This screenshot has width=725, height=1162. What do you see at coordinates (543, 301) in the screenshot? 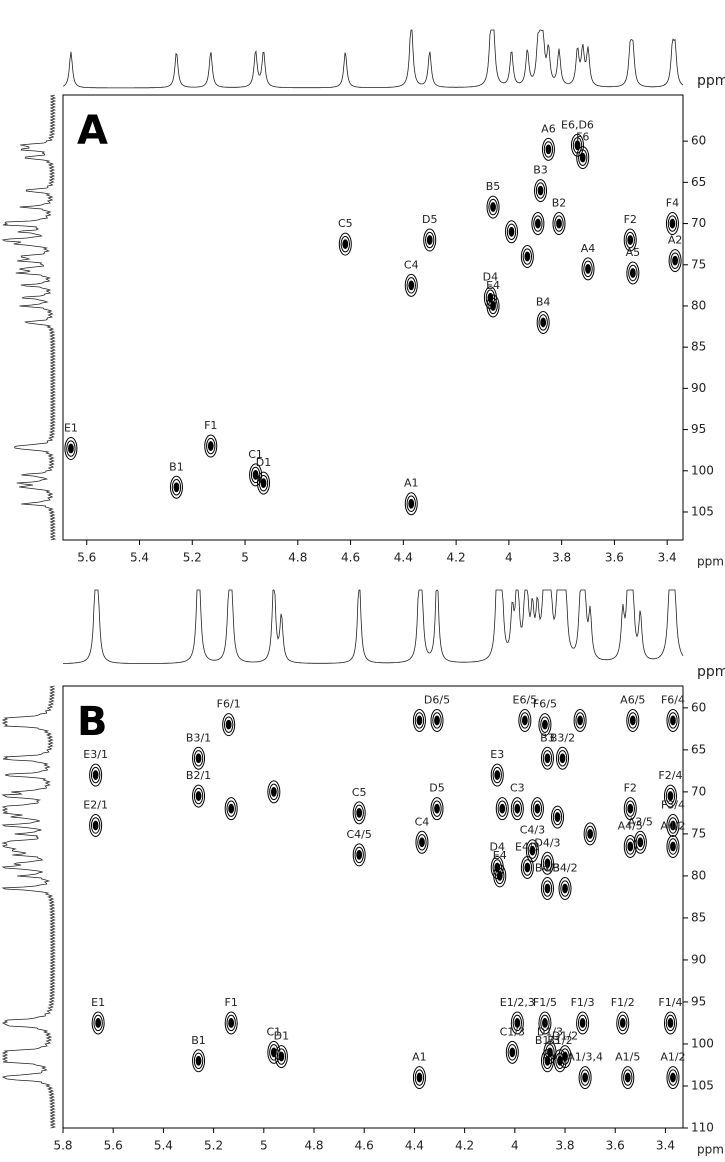
I see `peak-label: B4` at bounding box center [543, 301].